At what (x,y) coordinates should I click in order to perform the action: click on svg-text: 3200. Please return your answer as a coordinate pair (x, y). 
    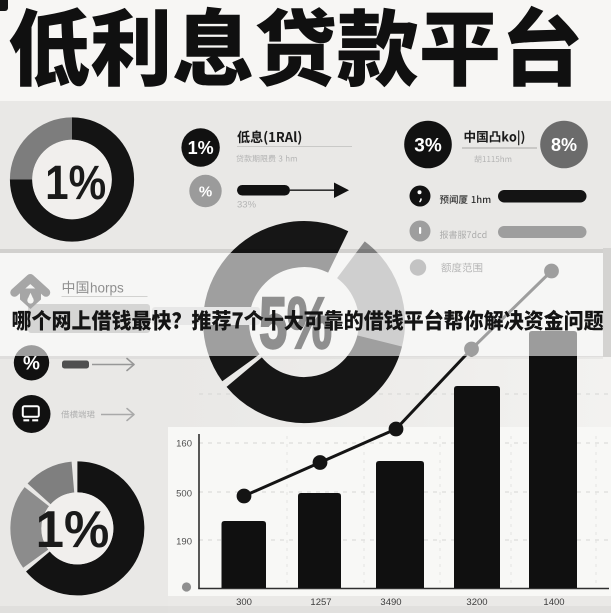
    Looking at the image, I should click on (476, 602).